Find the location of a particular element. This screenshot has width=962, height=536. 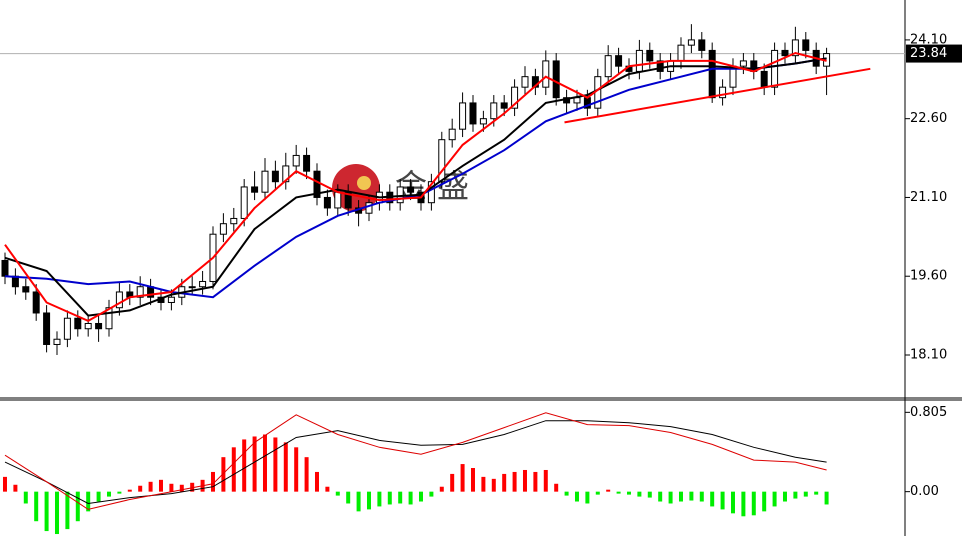

current-price-label: 23.84 is located at coordinates (928, 53).